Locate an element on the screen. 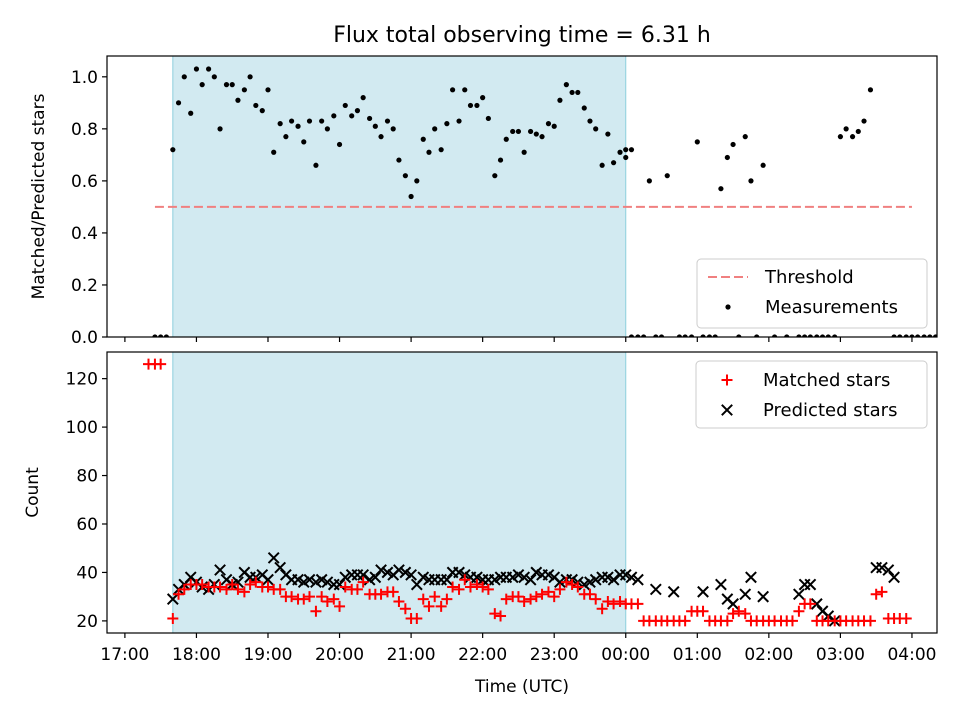 The image size is (960, 720). x-tick-label: 23:00 is located at coordinates (554, 655).